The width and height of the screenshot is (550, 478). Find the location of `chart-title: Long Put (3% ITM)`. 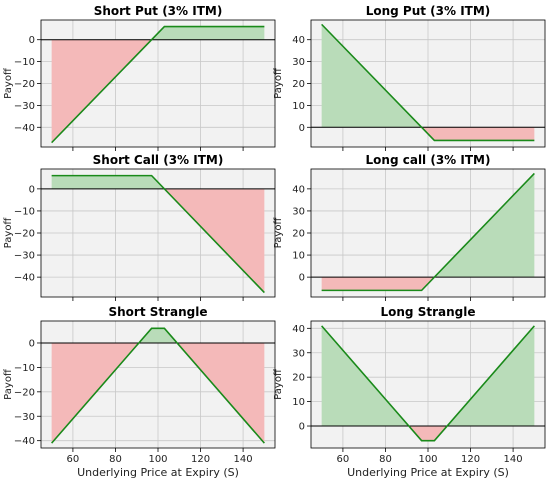

chart-title: Long Put (3% ITM) is located at coordinates (428, 11).